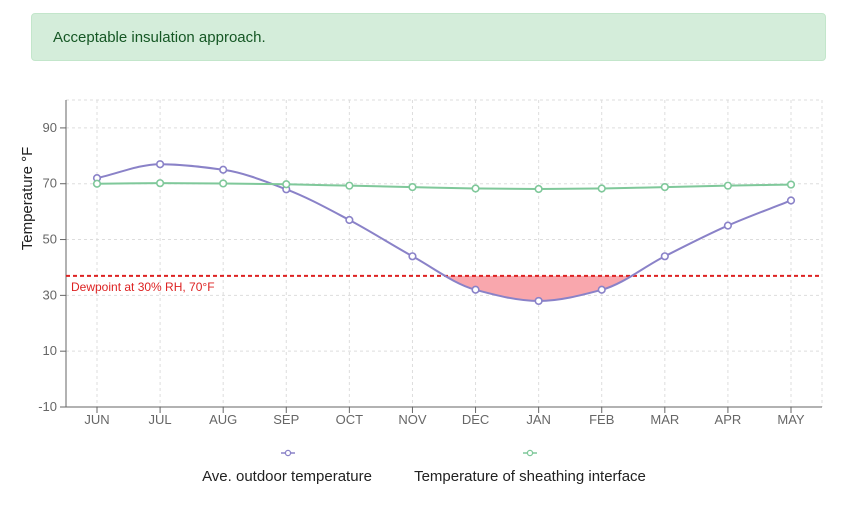  What do you see at coordinates (530, 467) in the screenshot?
I see `legend-item-sheathing: Temperature of sheathing interface` at bounding box center [530, 467].